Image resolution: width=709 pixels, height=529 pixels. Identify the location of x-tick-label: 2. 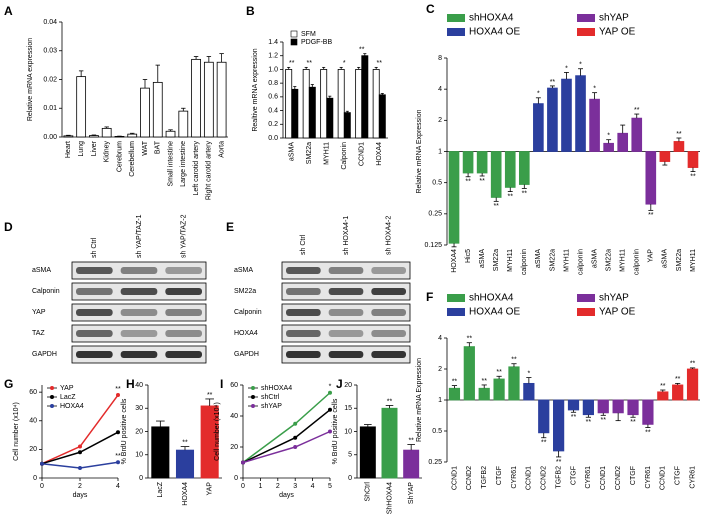
(278, 486).